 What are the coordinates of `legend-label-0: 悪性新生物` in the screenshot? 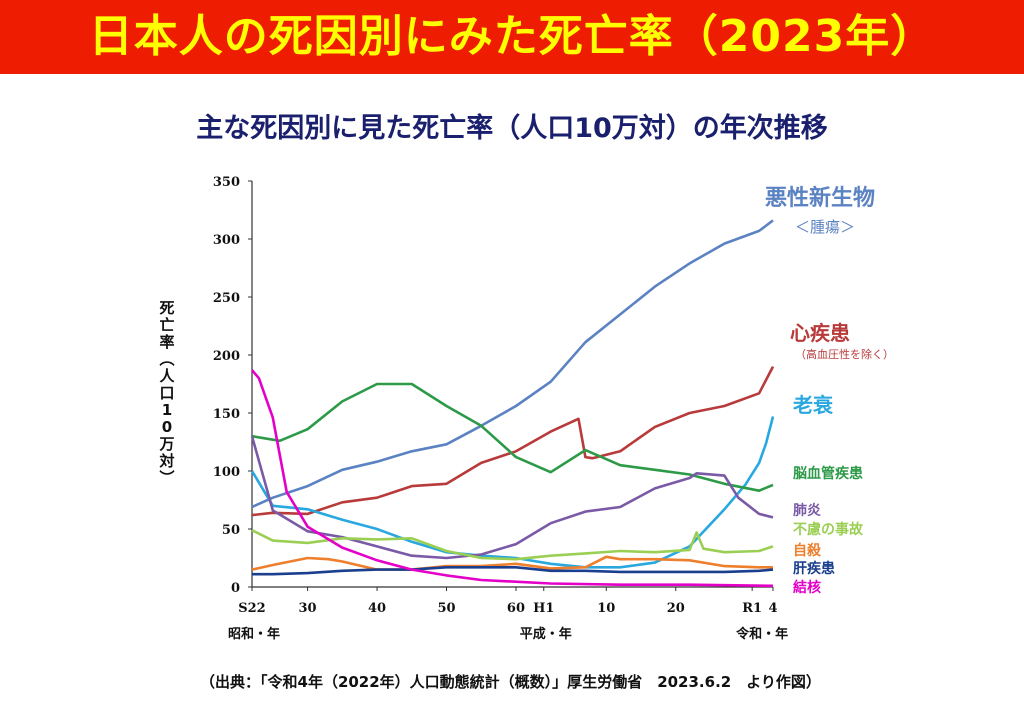 It's located at (820, 198).